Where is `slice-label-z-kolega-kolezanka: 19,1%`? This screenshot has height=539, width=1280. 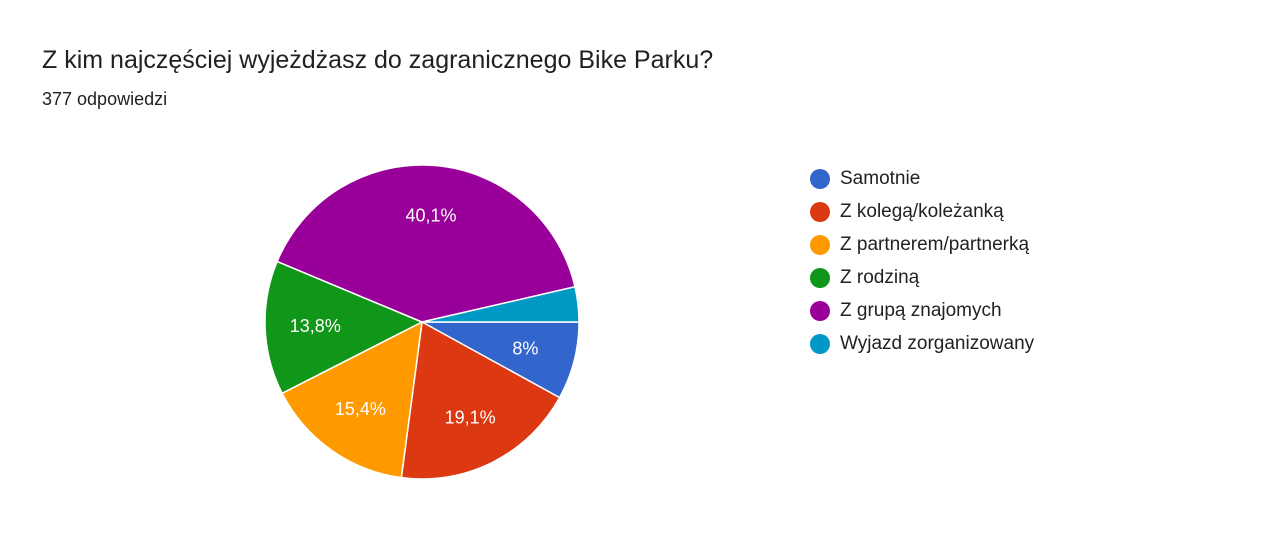
slice-label-z-kolega-kolezanka: 19,1% is located at coordinates (470, 417).